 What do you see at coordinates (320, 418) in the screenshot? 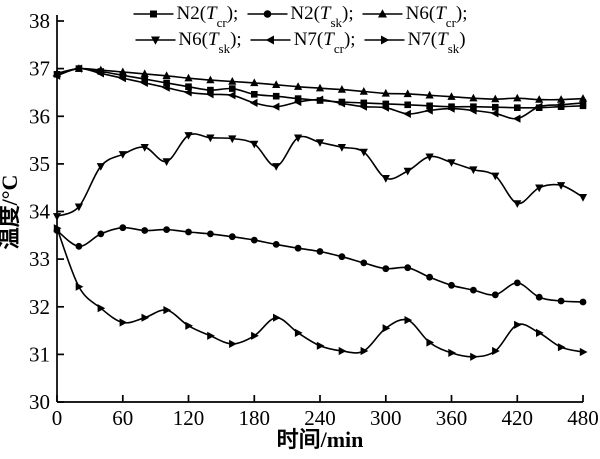
I see `x-tick-label: 240` at bounding box center [320, 418].